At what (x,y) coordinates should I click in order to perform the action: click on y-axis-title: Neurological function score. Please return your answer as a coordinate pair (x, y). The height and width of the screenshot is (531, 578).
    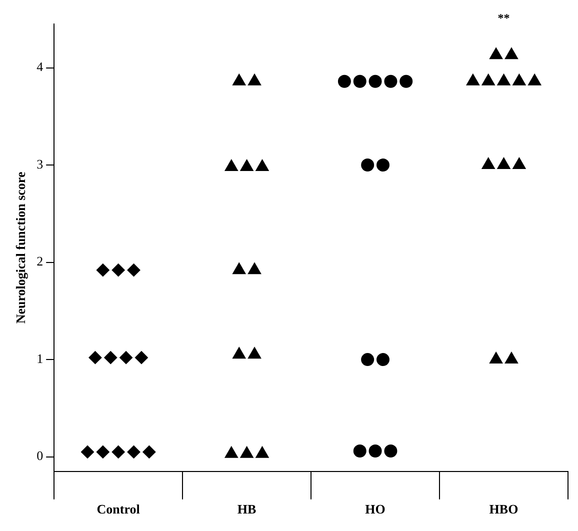
    Looking at the image, I should click on (20, 248).